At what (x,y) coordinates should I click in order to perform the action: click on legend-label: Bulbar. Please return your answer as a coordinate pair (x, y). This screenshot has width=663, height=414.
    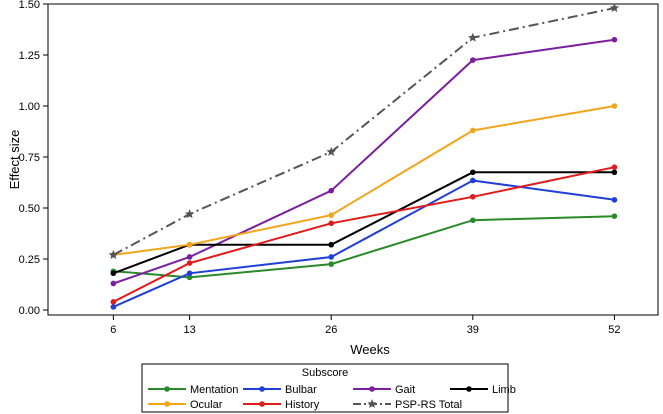
    Looking at the image, I should click on (301, 390).